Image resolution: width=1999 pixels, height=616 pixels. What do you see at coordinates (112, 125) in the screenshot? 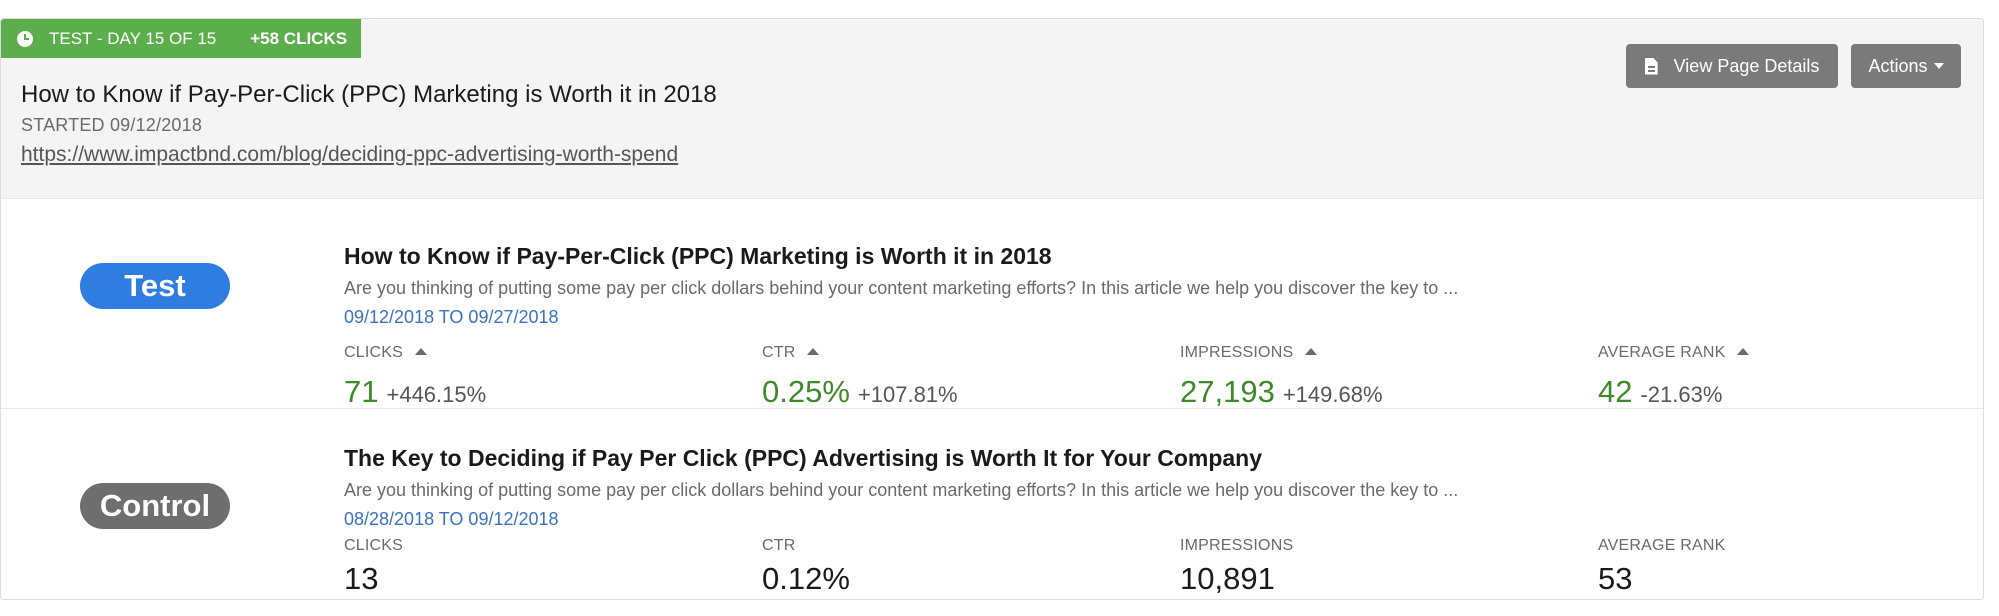
I see `started-date: STARTED 09/12/2018` at bounding box center [112, 125].